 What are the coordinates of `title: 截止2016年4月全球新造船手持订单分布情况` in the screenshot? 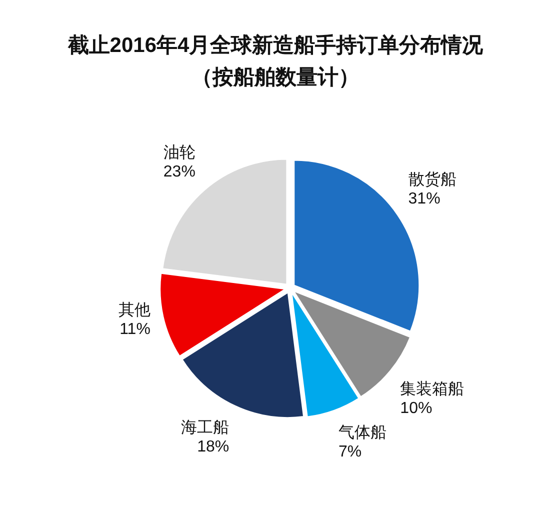 It's located at (276, 45).